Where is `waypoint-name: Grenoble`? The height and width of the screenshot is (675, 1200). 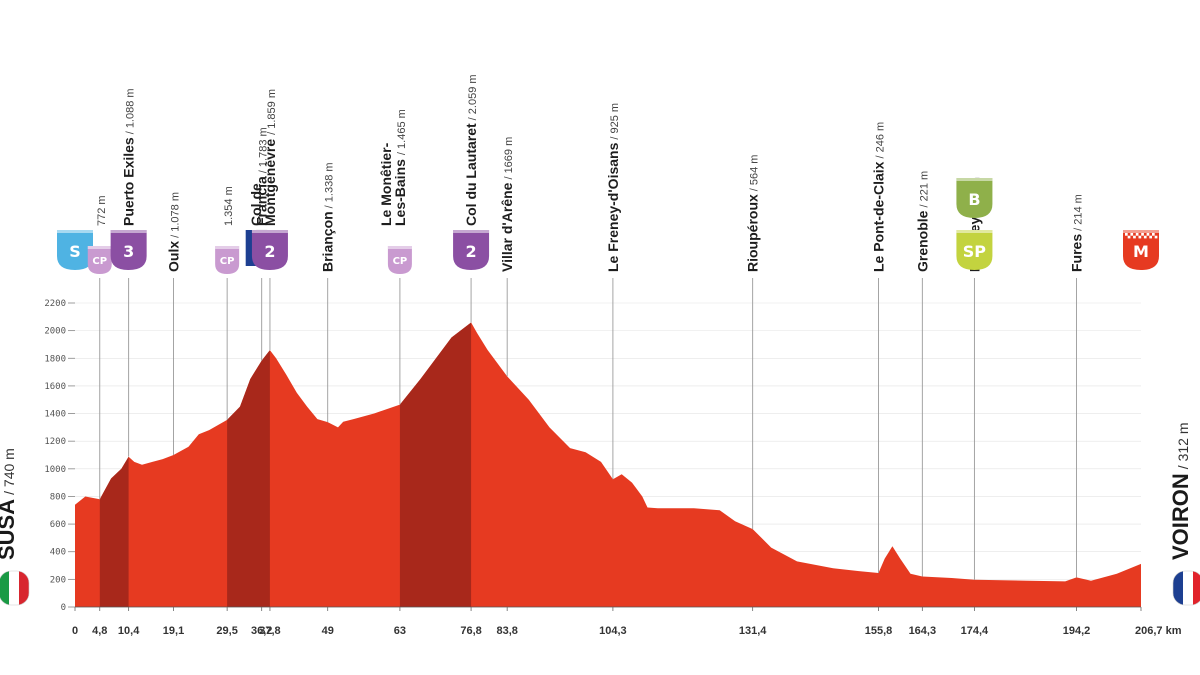 waypoint-name: Grenoble is located at coordinates (922, 241).